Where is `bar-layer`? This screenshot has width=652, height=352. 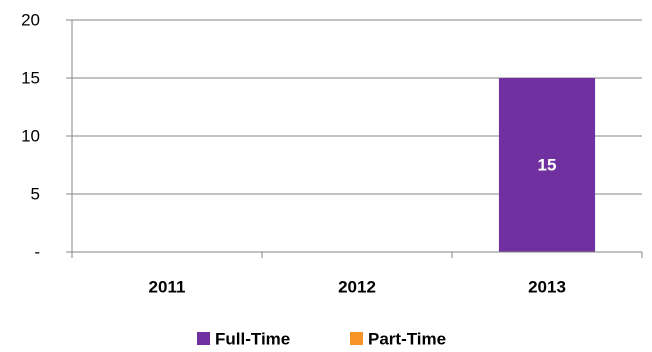 bar-layer is located at coordinates (547, 165).